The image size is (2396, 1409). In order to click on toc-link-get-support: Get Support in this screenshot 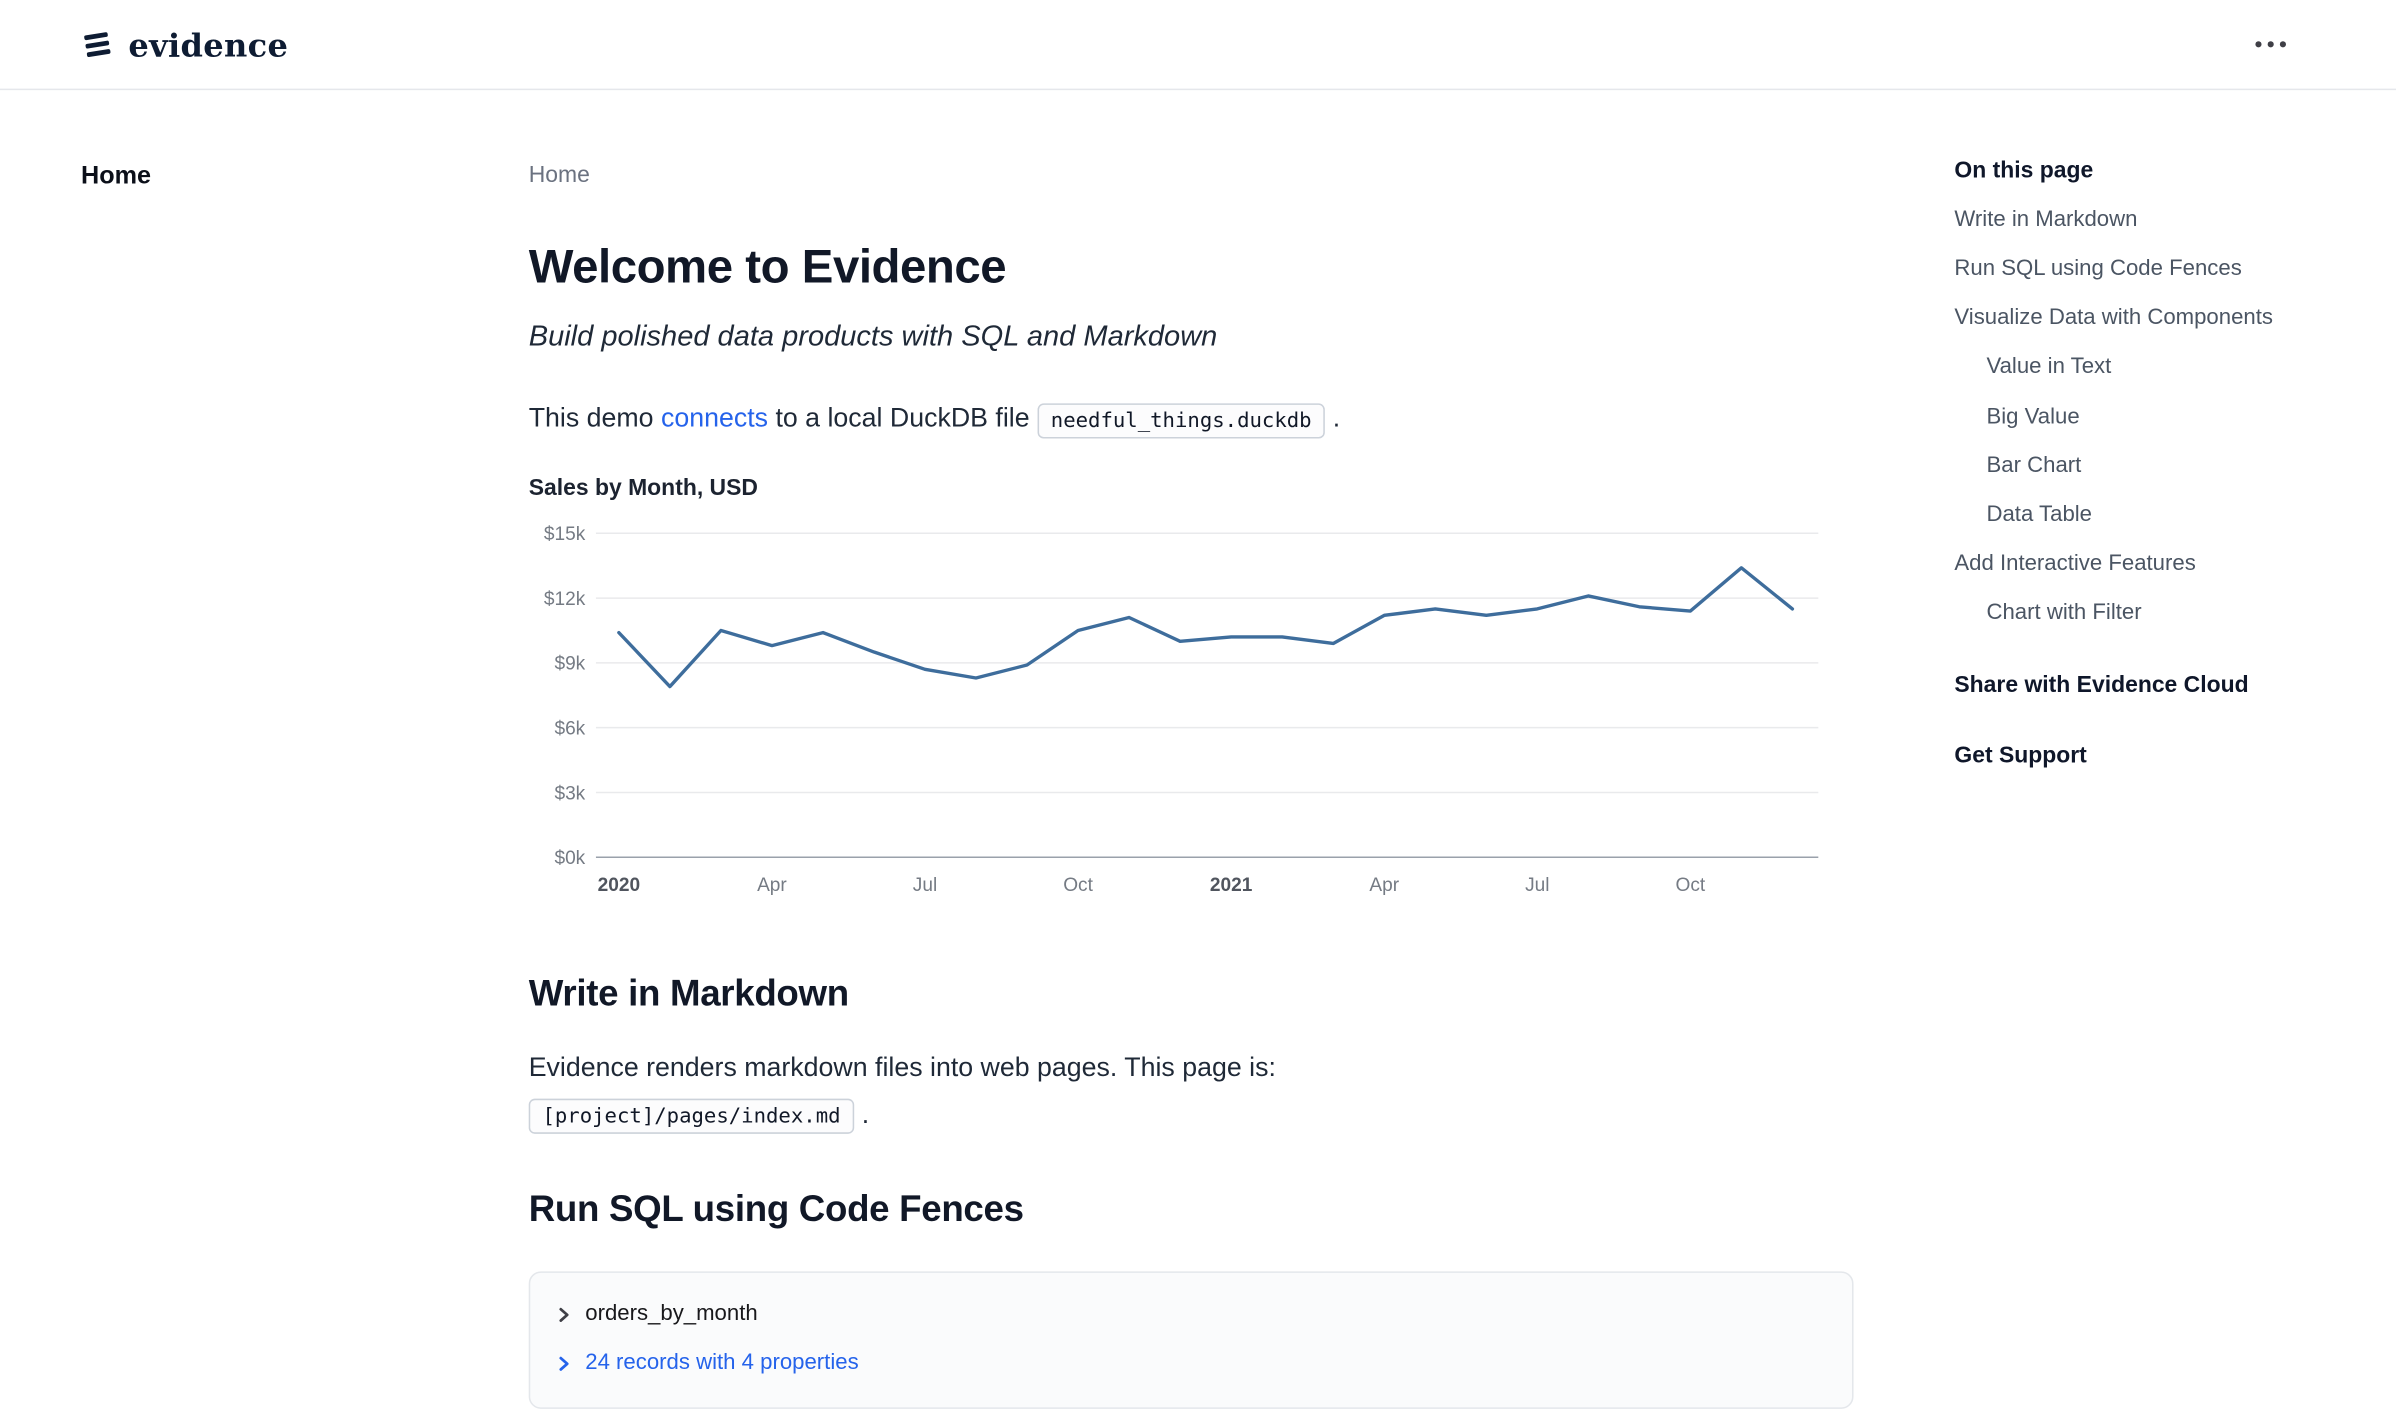, I will do `click(2020, 755)`.